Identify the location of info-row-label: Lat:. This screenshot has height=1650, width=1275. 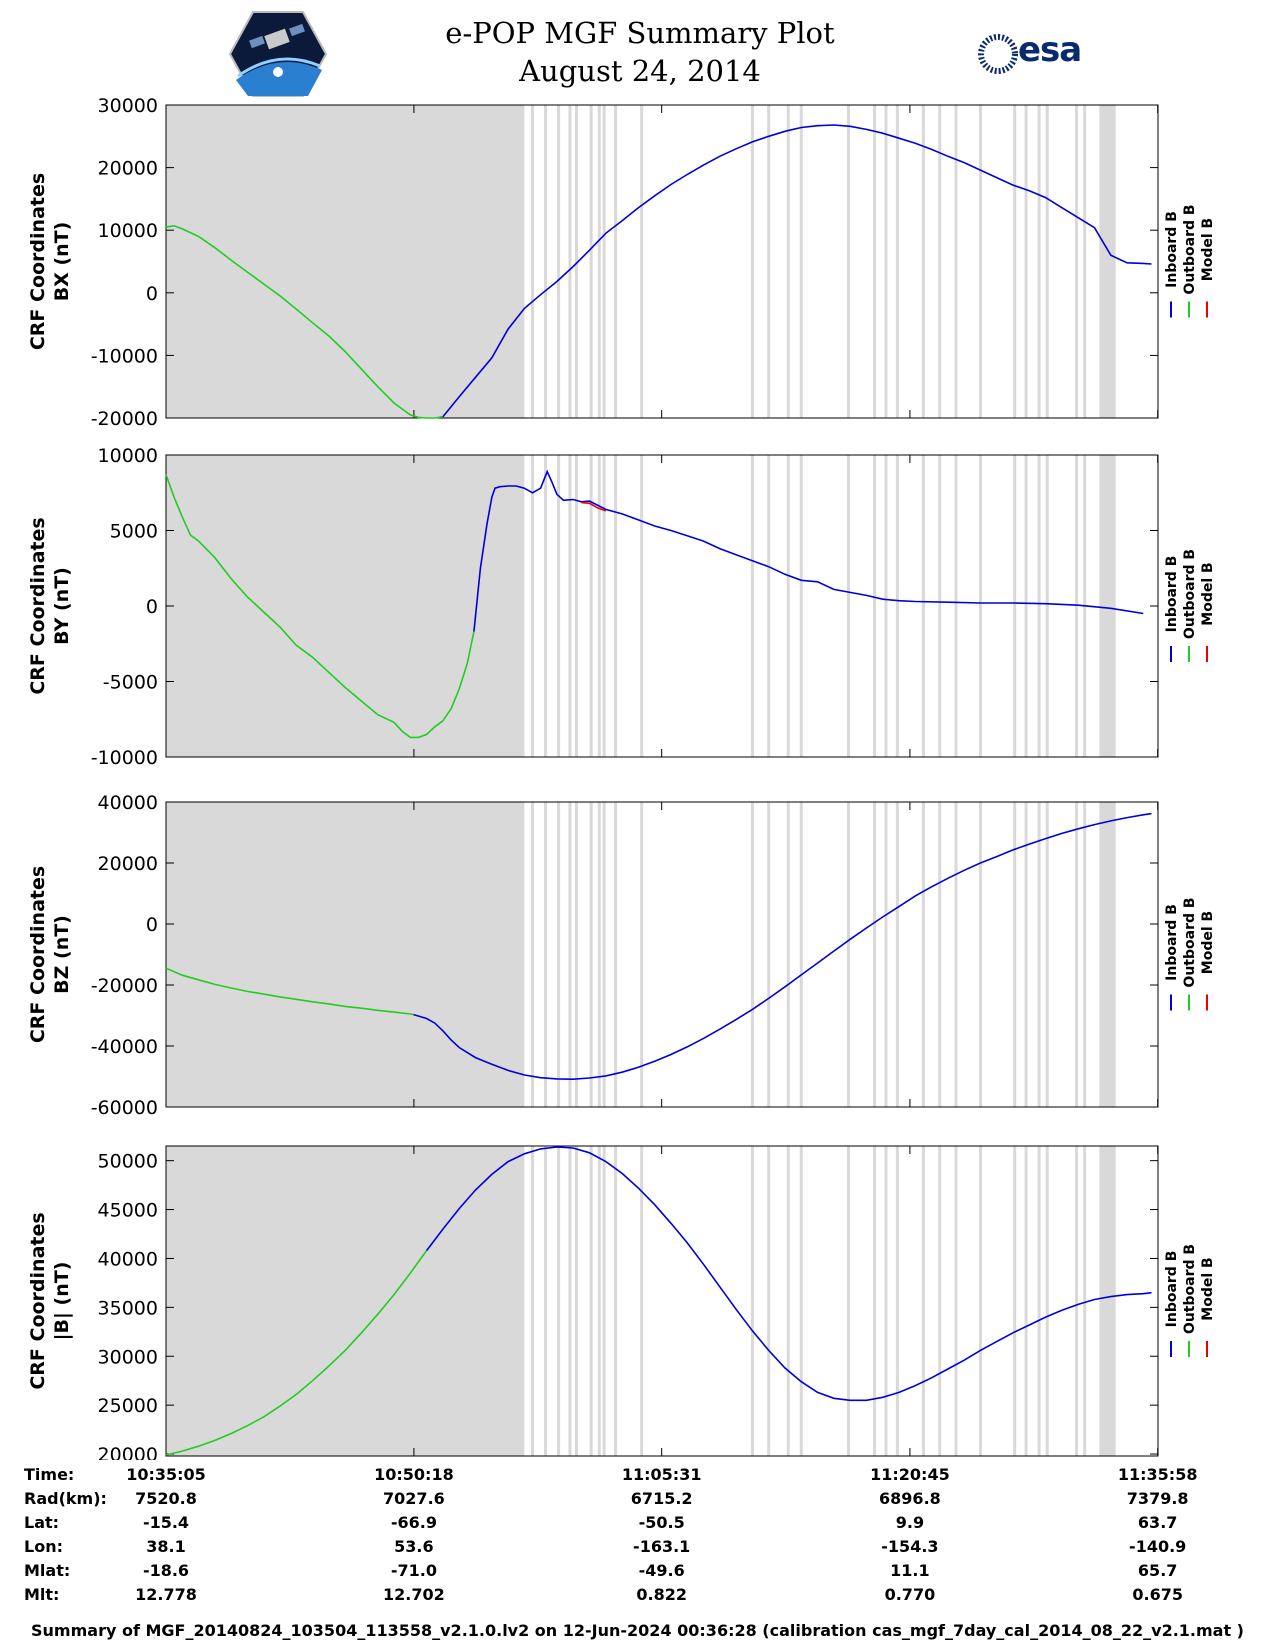
(42, 1522).